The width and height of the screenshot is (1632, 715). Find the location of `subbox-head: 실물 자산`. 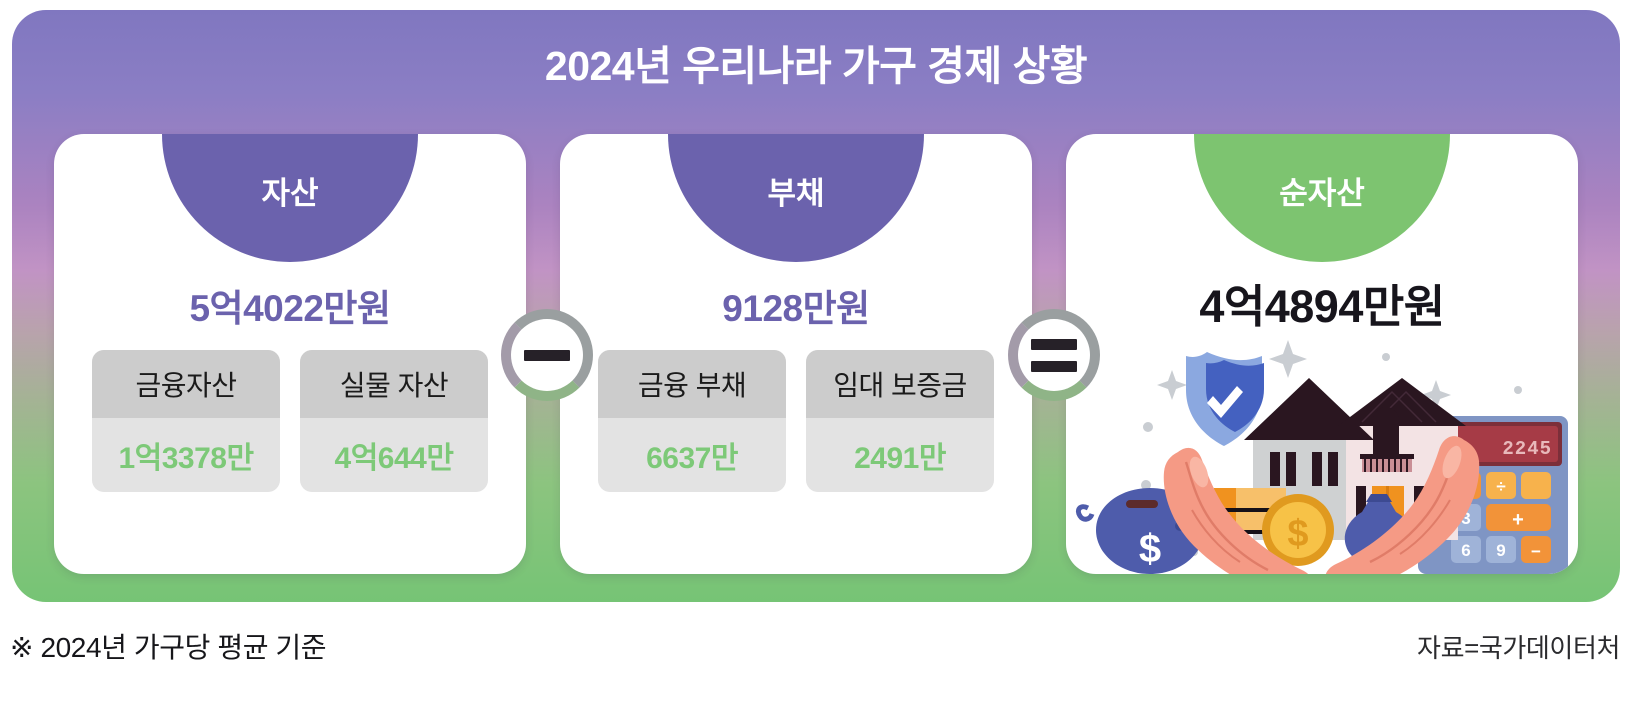

subbox-head: 실물 자산 is located at coordinates (394, 384).